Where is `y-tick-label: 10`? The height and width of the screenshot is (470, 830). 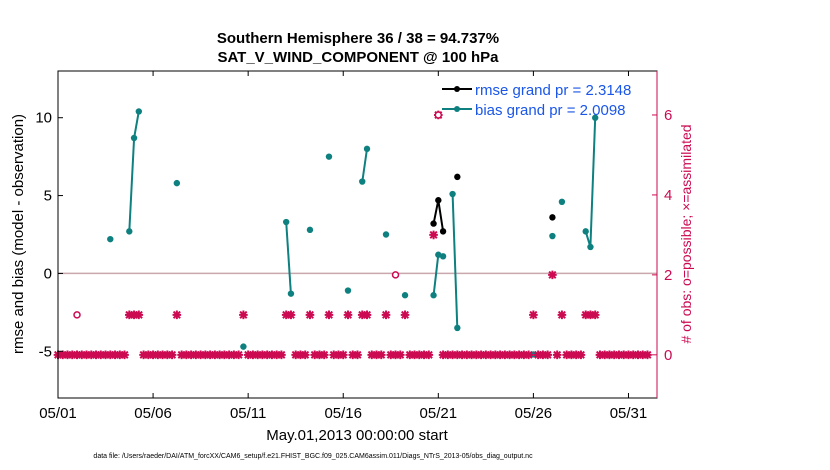 y-tick-label: 10 is located at coordinates (43, 118).